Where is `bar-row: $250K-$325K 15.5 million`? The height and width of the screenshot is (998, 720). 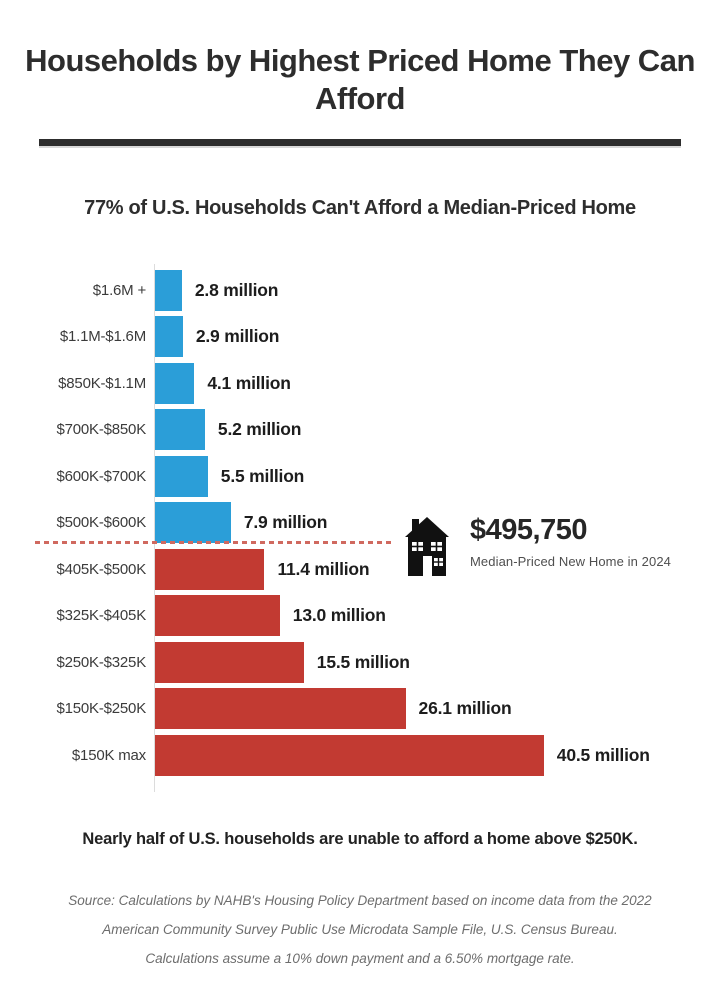
bar-row: $250K-$325K 15.5 million is located at coordinates (360, 662).